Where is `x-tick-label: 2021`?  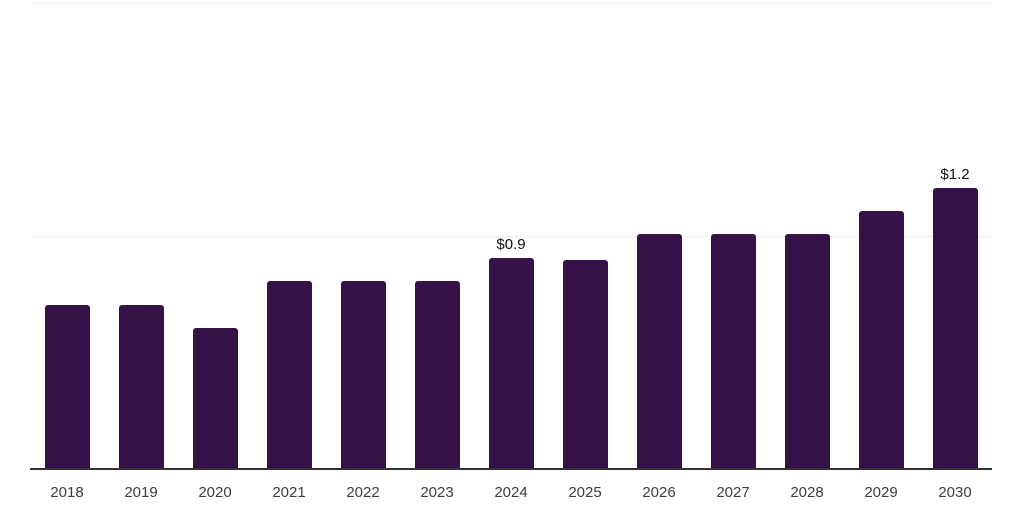 x-tick-label: 2021 is located at coordinates (289, 492).